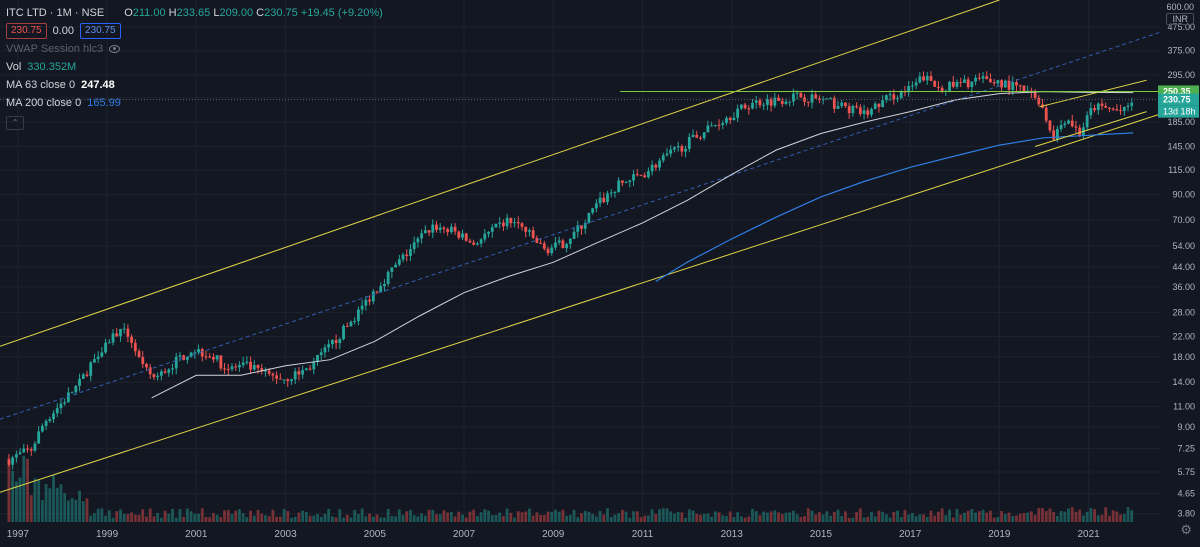 The image size is (1200, 547). Describe the element at coordinates (115, 49) in the screenshot. I see `hidden-eye-icon` at that location.